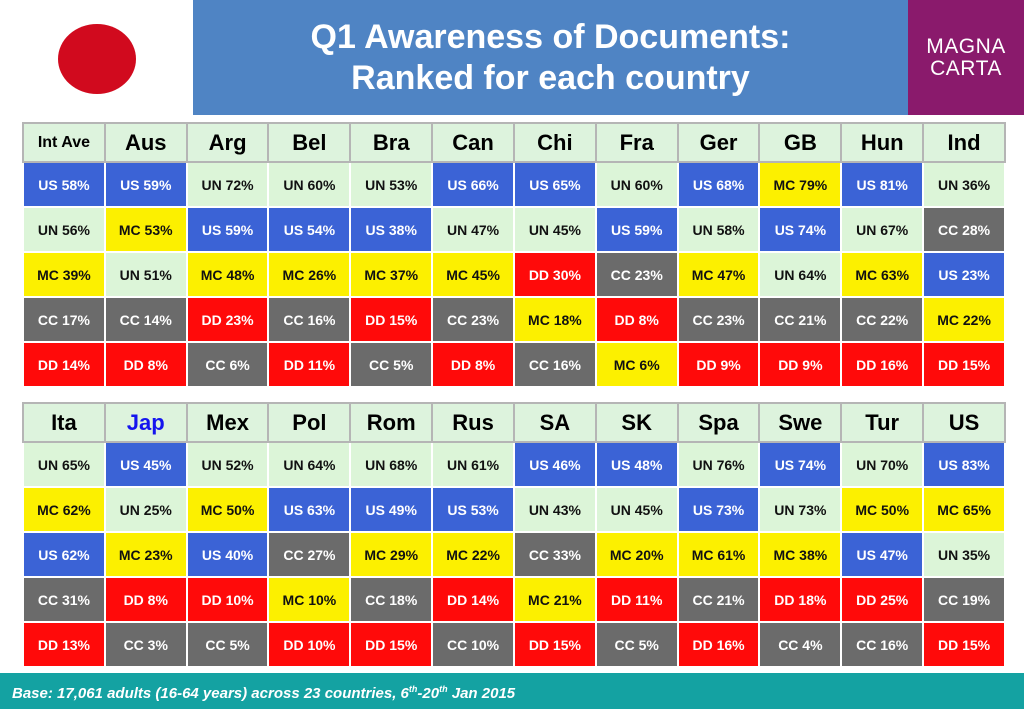 This screenshot has width=1024, height=710. Describe the element at coordinates (800, 142) in the screenshot. I see `country-header: GB` at that location.